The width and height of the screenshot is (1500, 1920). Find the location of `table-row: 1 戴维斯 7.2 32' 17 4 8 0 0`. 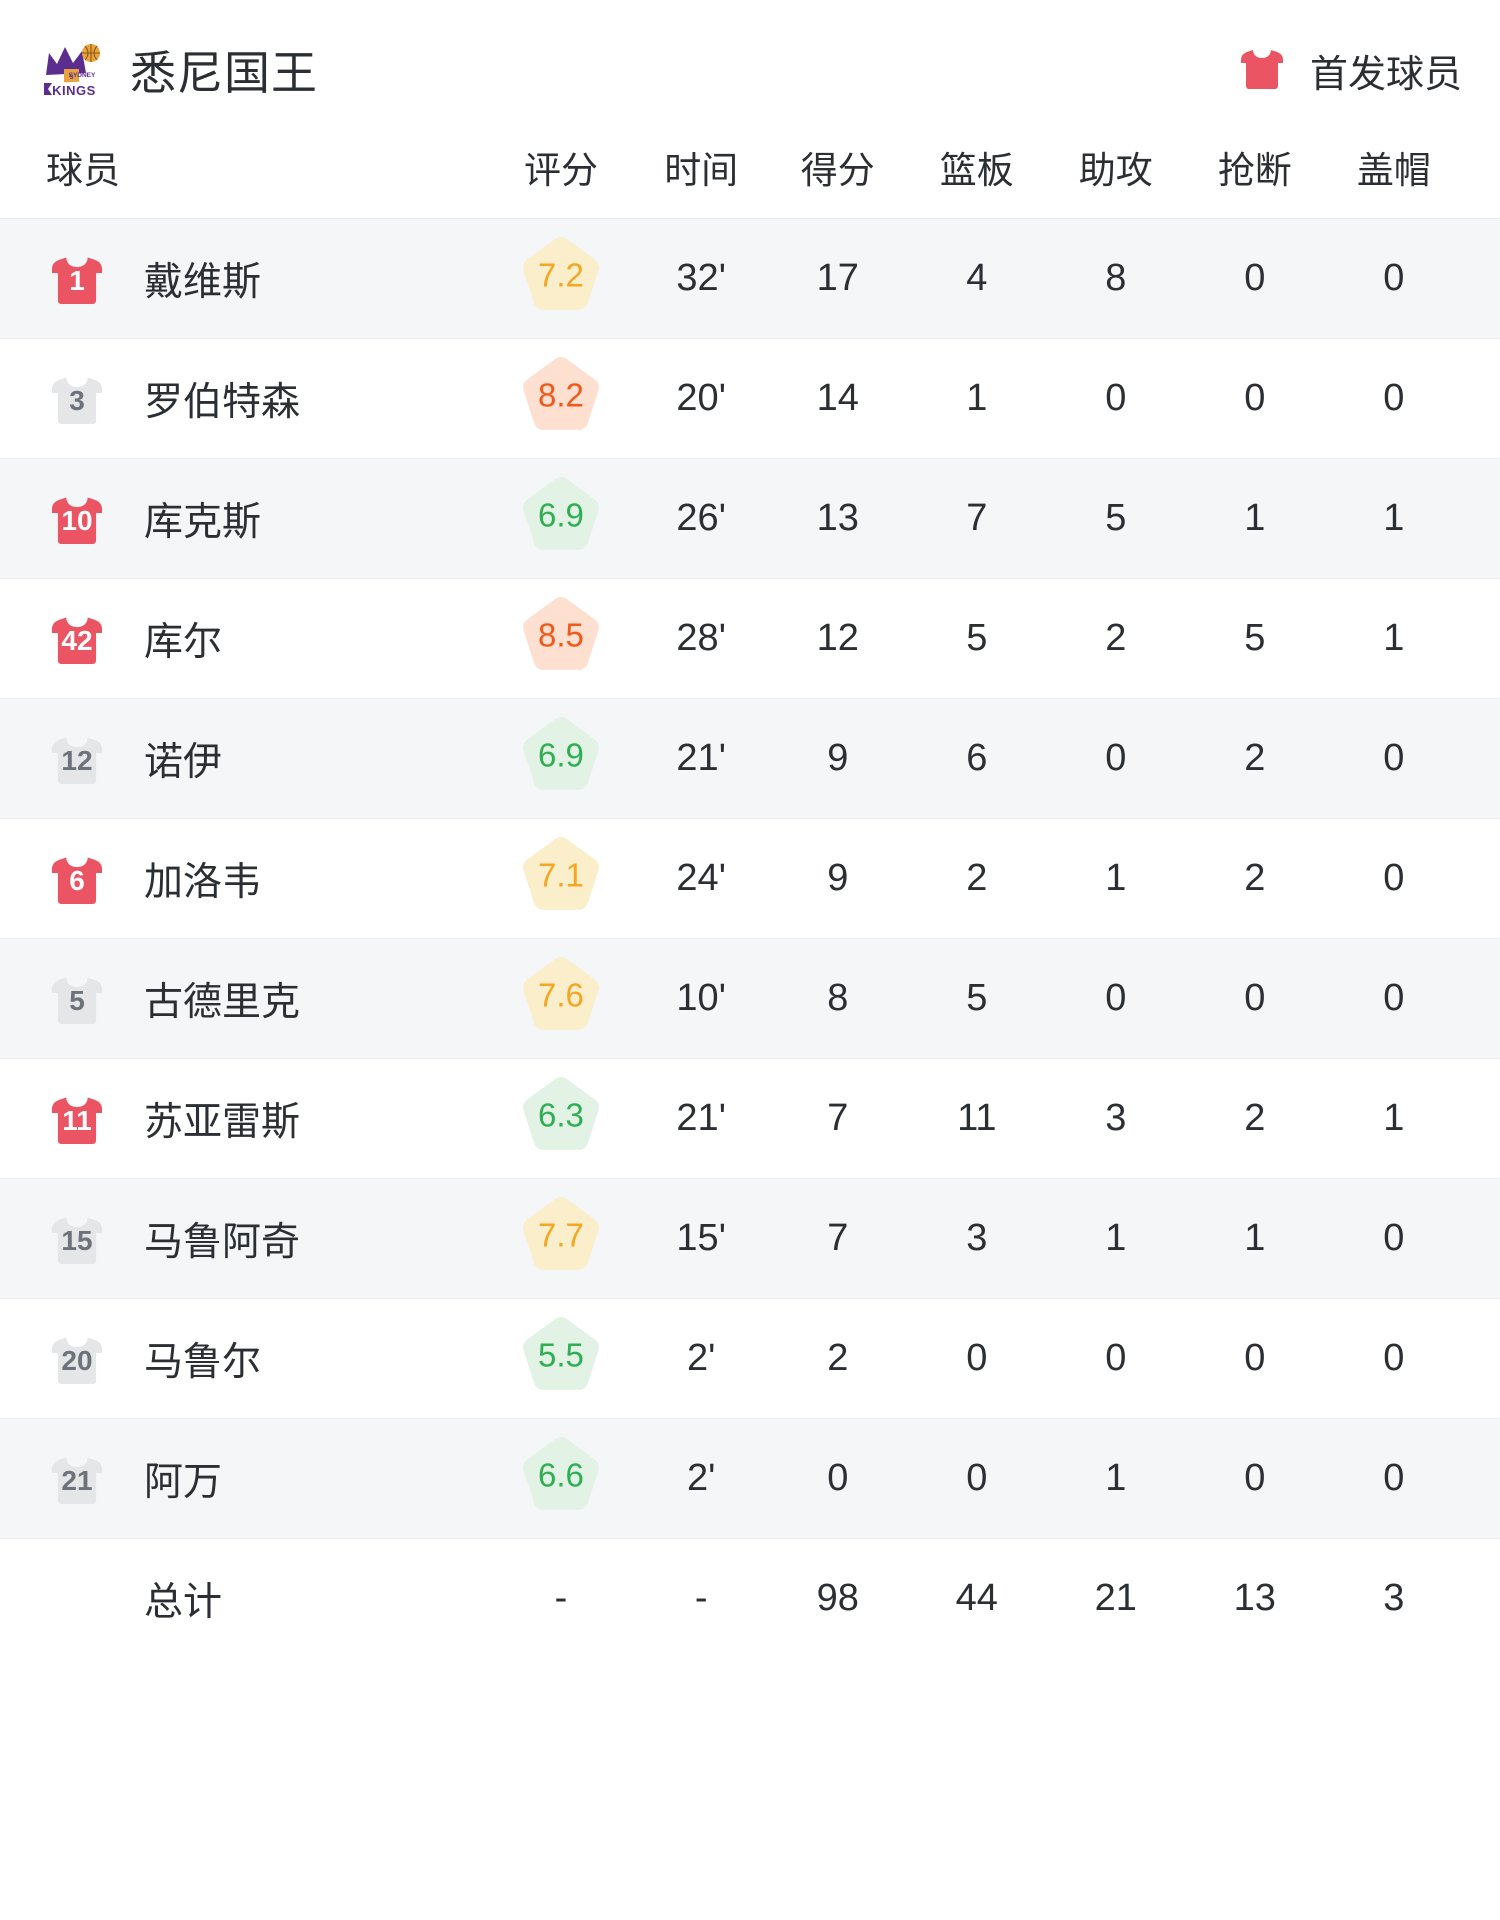

table-row: 1 戴维斯 7.2 32' 17 4 8 0 0 is located at coordinates (750, 278).